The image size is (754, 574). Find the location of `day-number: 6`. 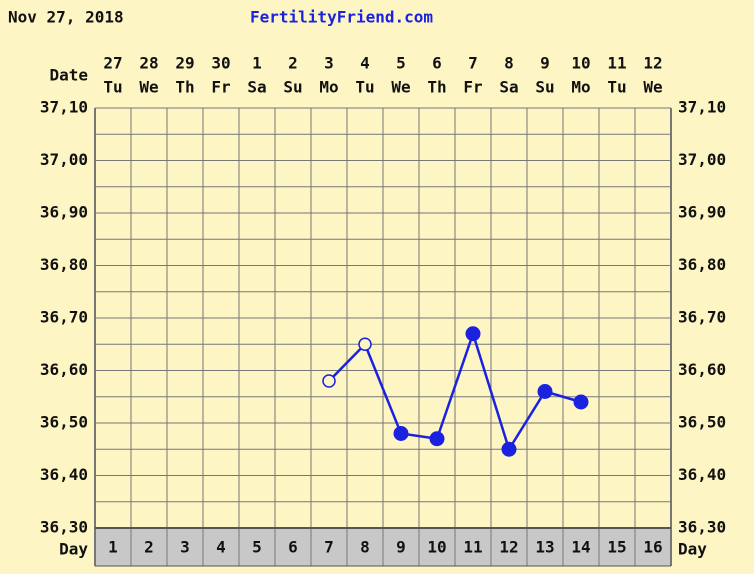

day-number: 6 is located at coordinates (293, 547).